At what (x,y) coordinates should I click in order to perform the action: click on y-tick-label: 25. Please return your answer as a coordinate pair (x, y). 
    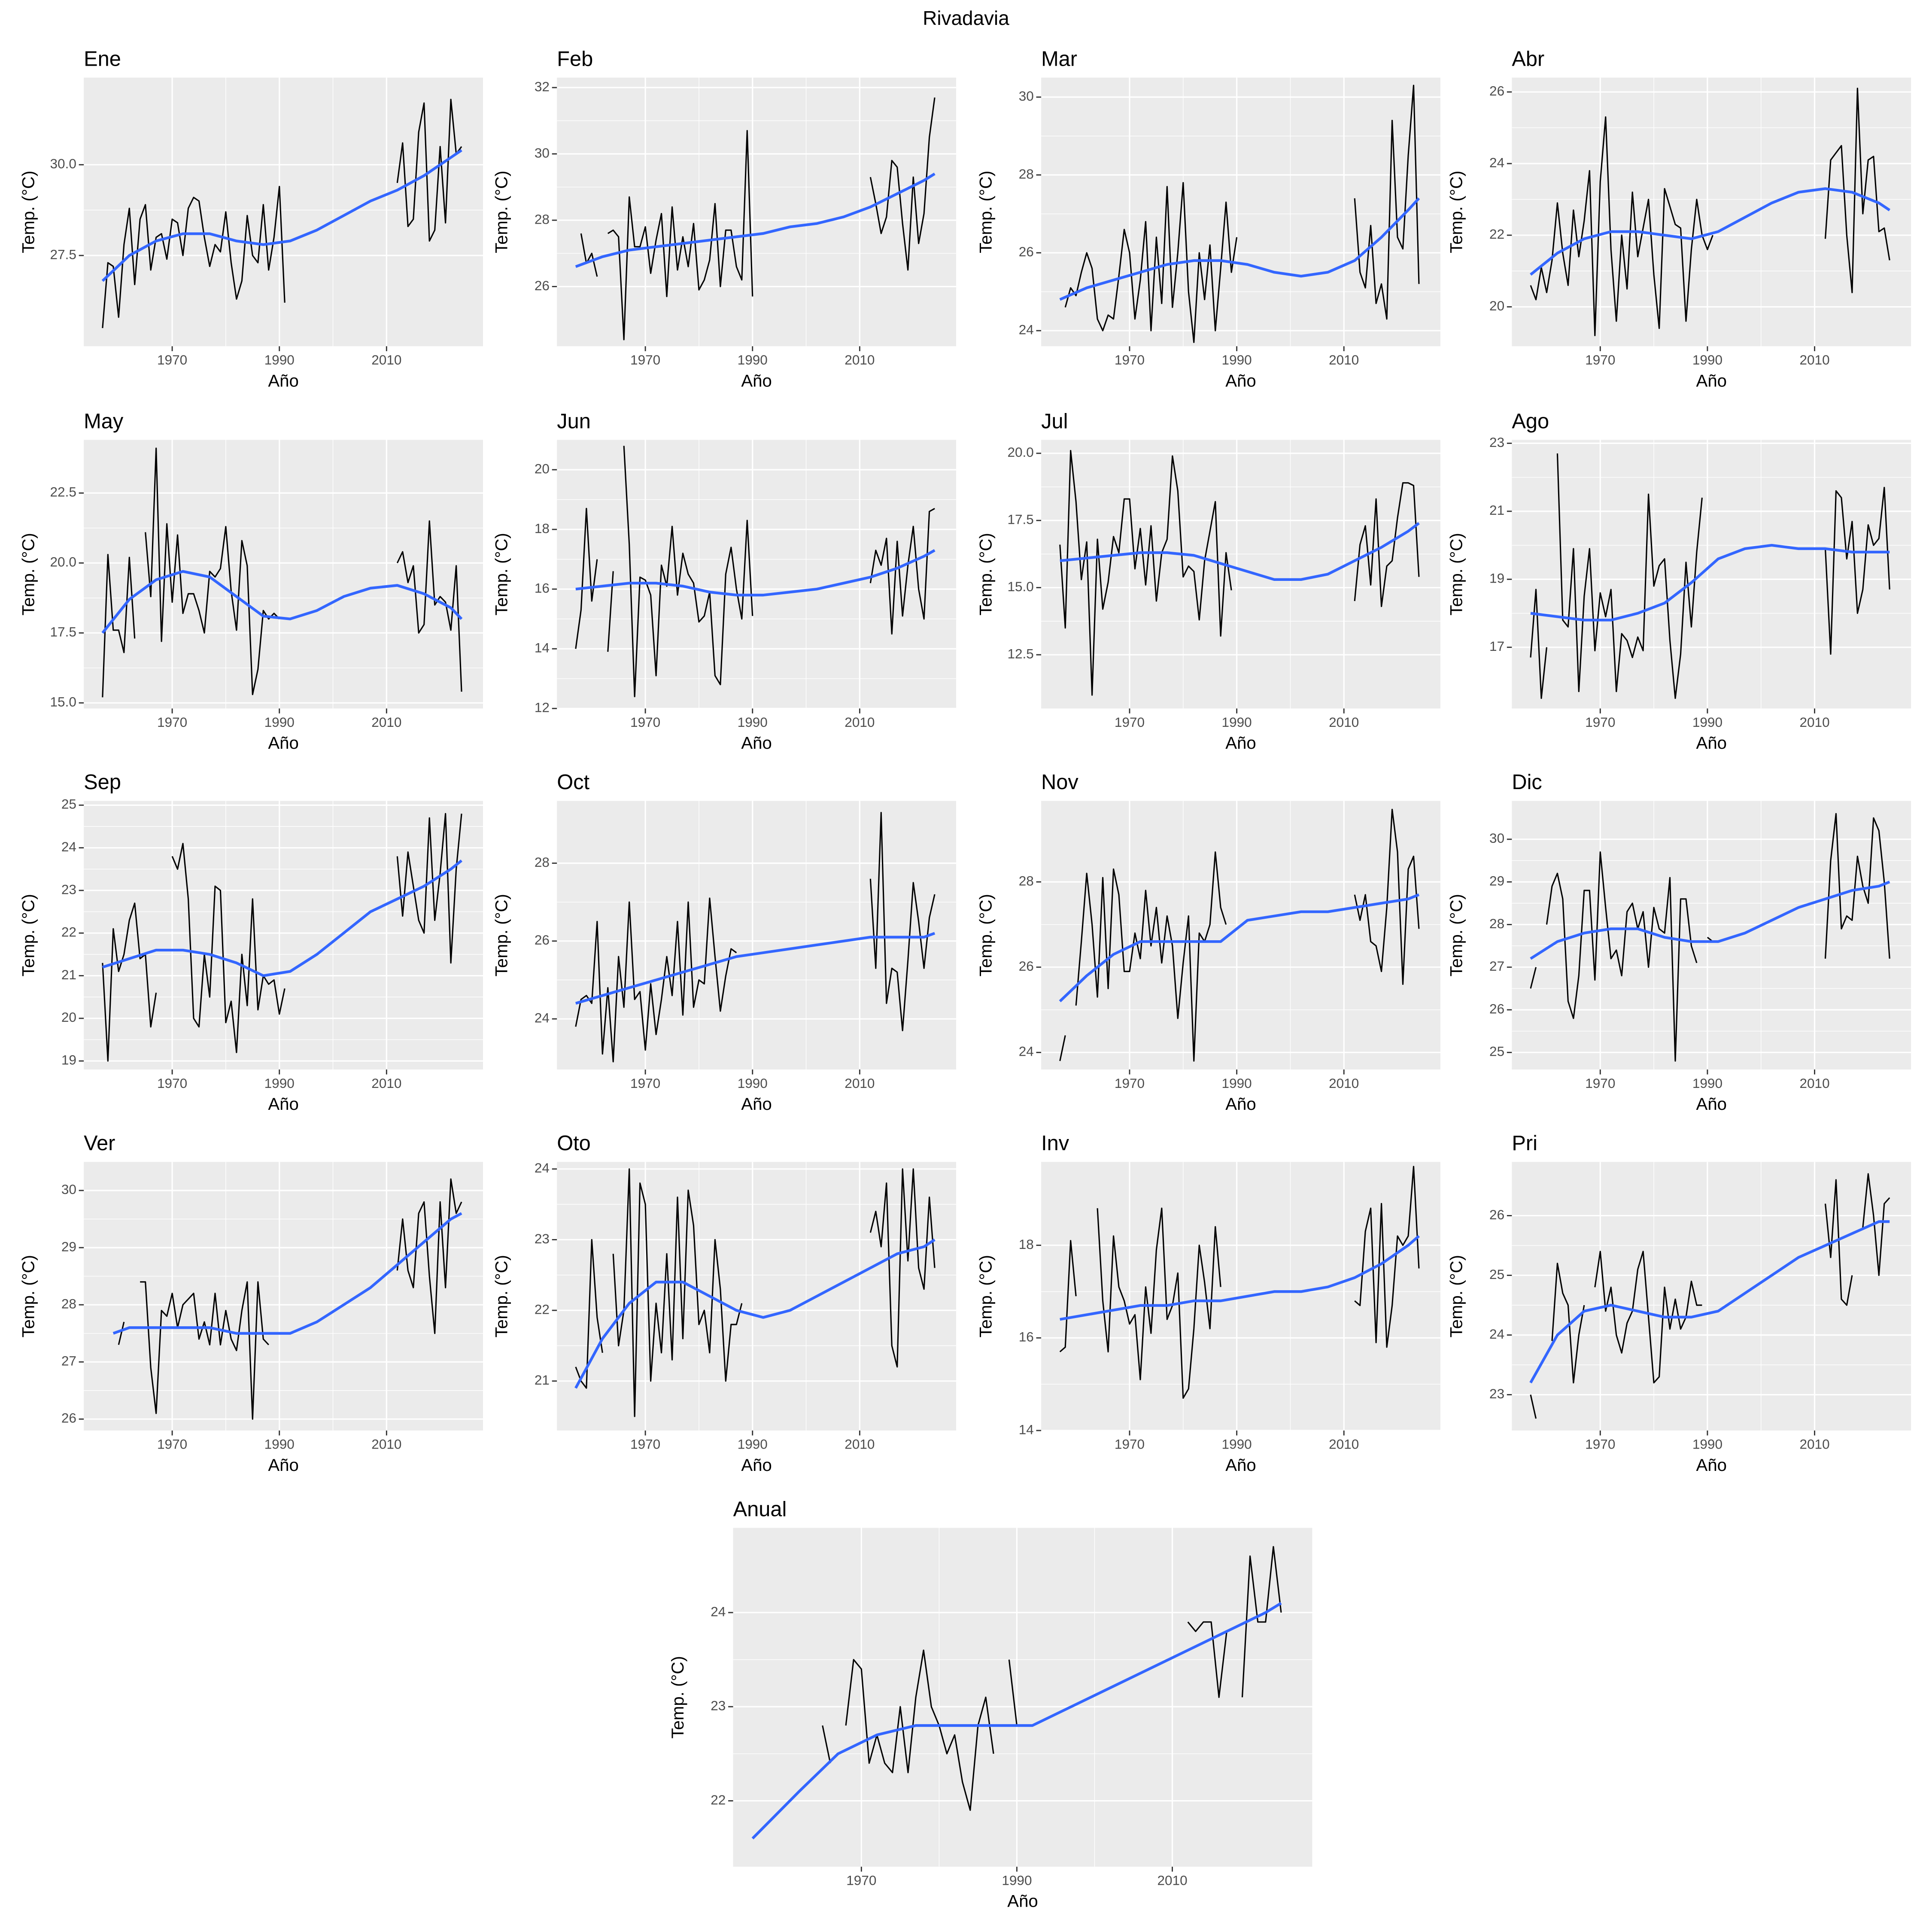
    Looking at the image, I should click on (1496, 1274).